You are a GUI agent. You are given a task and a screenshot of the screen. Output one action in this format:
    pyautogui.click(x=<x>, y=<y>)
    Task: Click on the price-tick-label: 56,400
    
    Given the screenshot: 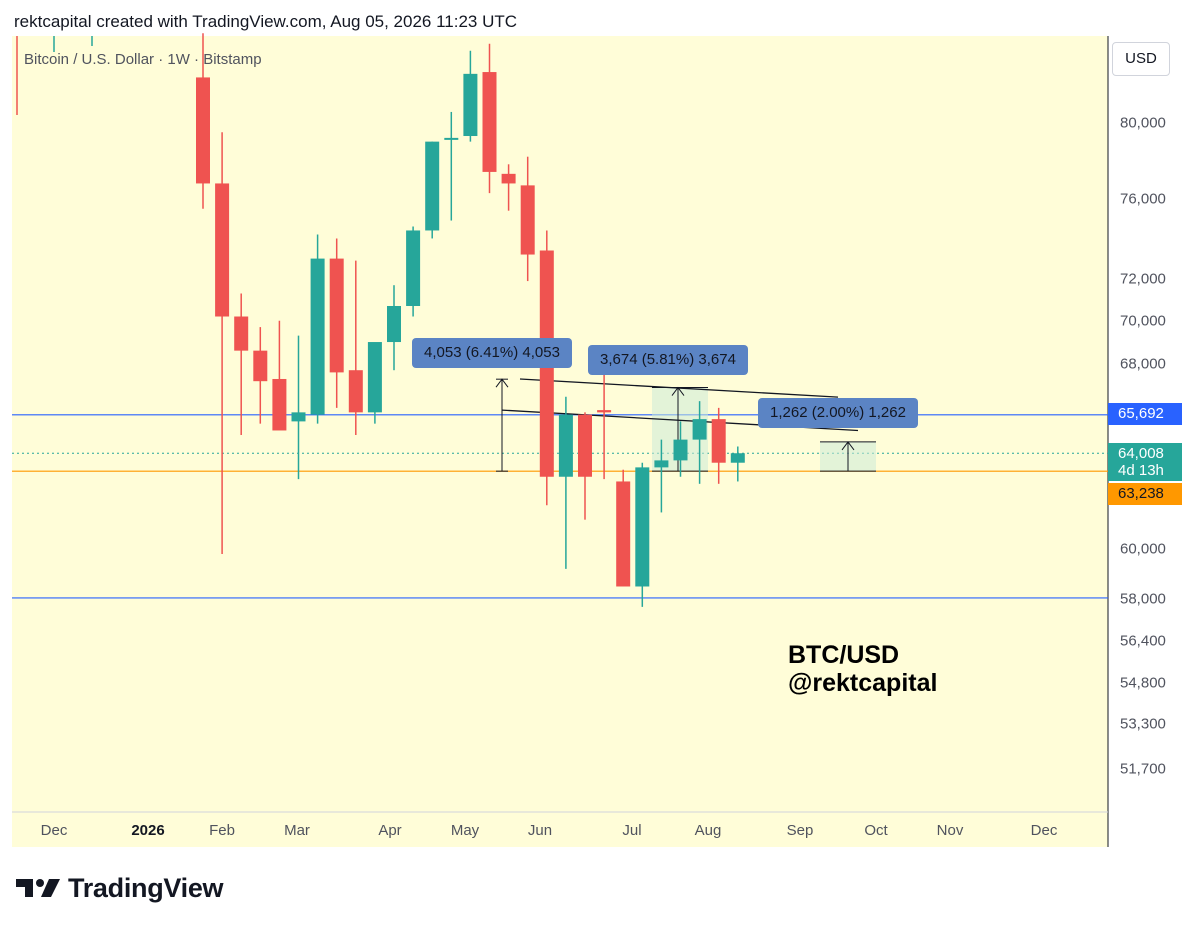 What is the action you would take?
    pyautogui.click(x=1143, y=641)
    